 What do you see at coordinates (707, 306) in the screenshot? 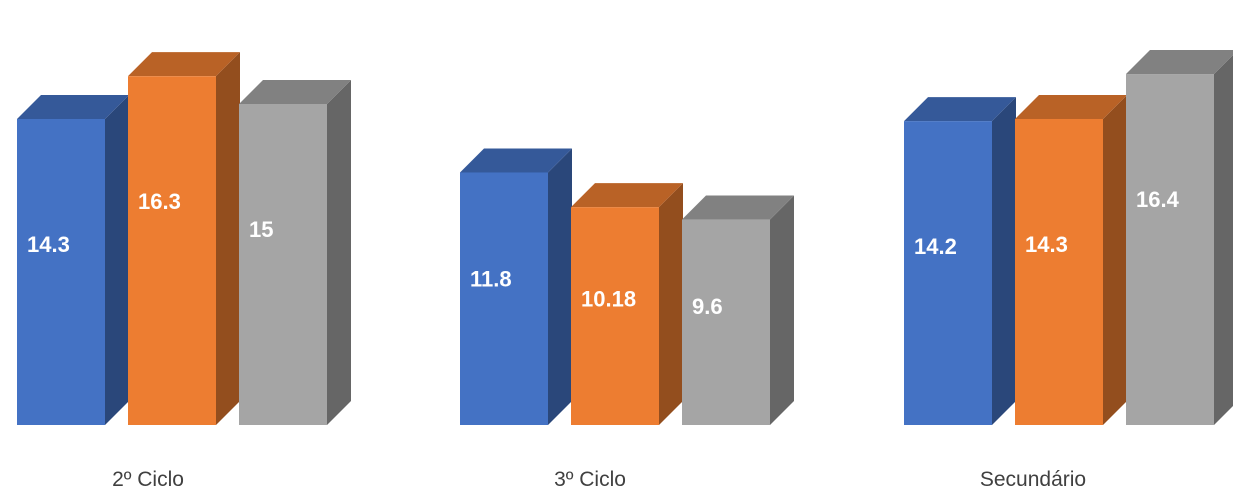
I see `data-label: 9.6` at bounding box center [707, 306].